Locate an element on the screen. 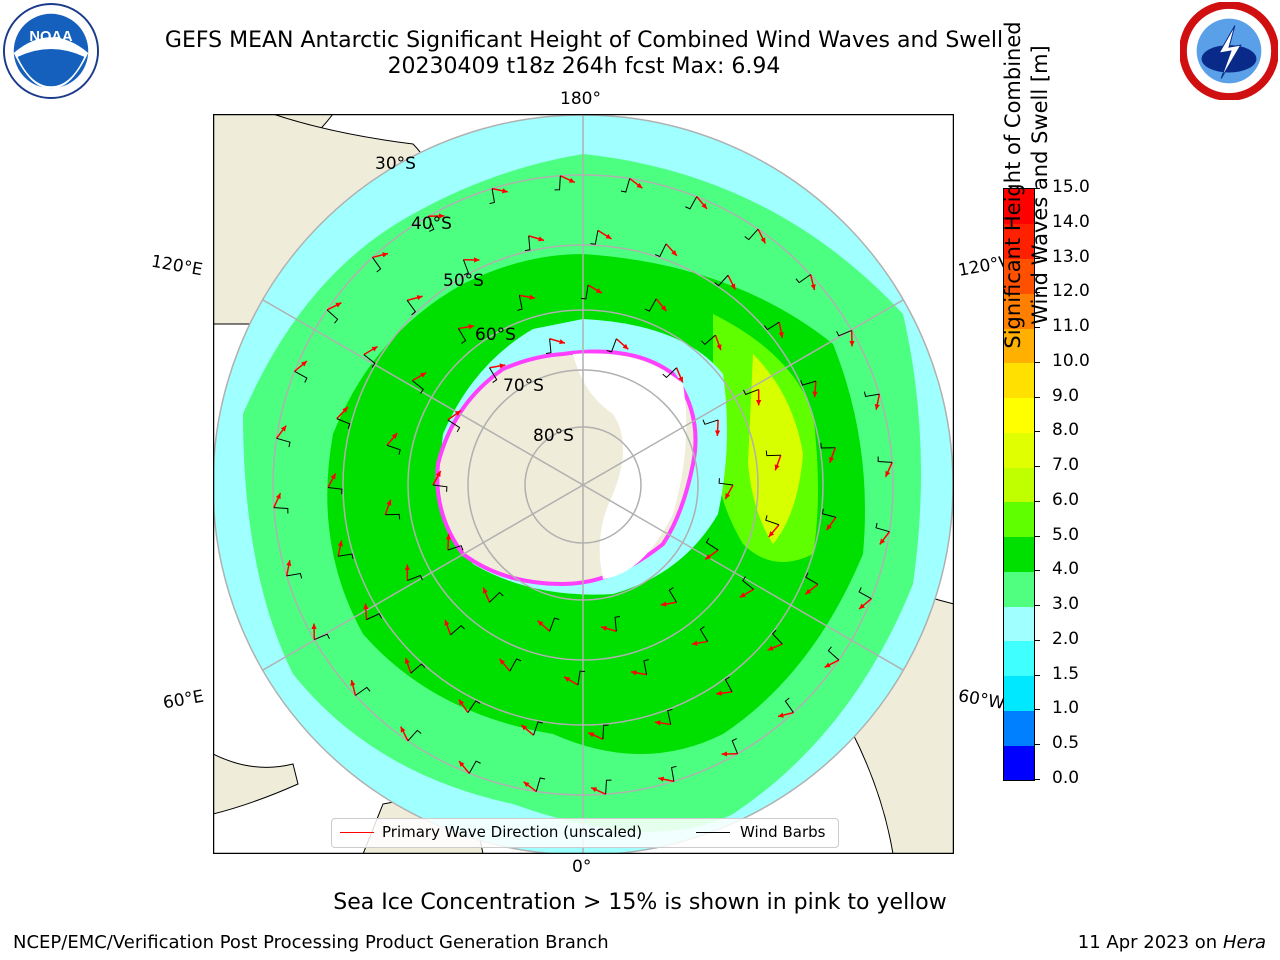 This screenshot has height=960, width=1280. lon-label-120e: 120°E is located at coordinates (177, 266).